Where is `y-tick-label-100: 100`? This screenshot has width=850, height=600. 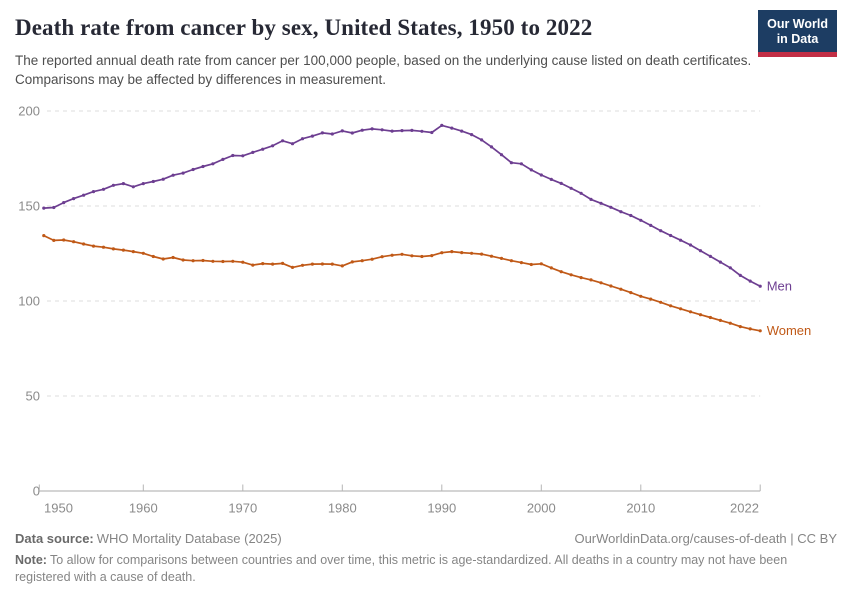 y-tick-label-100: 100 is located at coordinates (29, 301).